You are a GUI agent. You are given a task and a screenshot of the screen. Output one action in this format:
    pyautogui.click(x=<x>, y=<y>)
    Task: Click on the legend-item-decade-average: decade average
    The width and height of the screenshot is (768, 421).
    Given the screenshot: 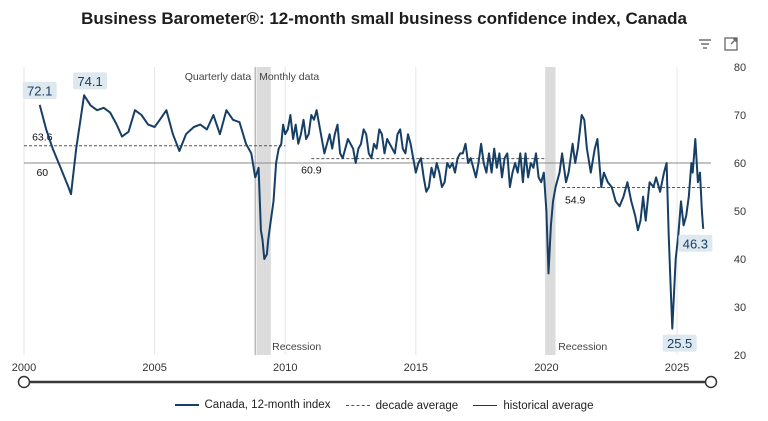 What is the action you would take?
    pyautogui.click(x=402, y=405)
    